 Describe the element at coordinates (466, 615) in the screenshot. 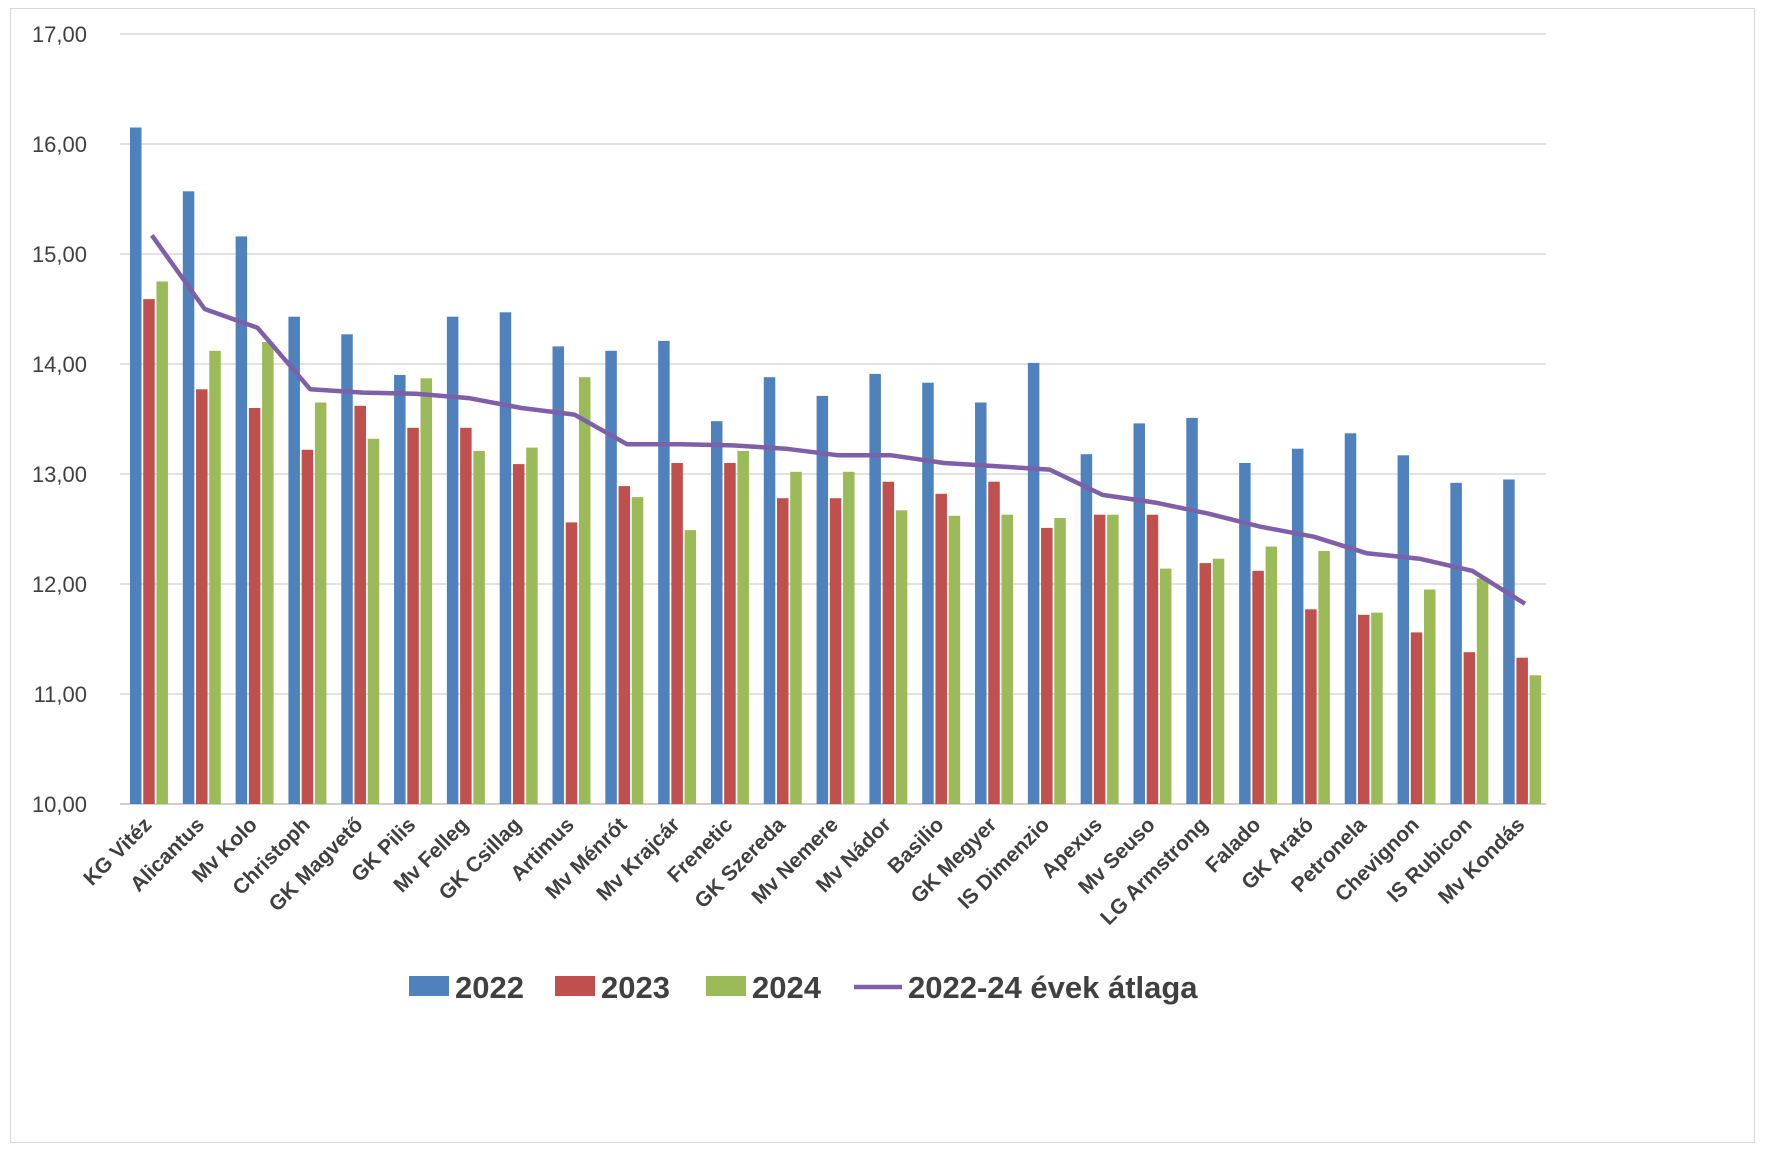

I see `bar-2023-Mv Felleg` at that location.